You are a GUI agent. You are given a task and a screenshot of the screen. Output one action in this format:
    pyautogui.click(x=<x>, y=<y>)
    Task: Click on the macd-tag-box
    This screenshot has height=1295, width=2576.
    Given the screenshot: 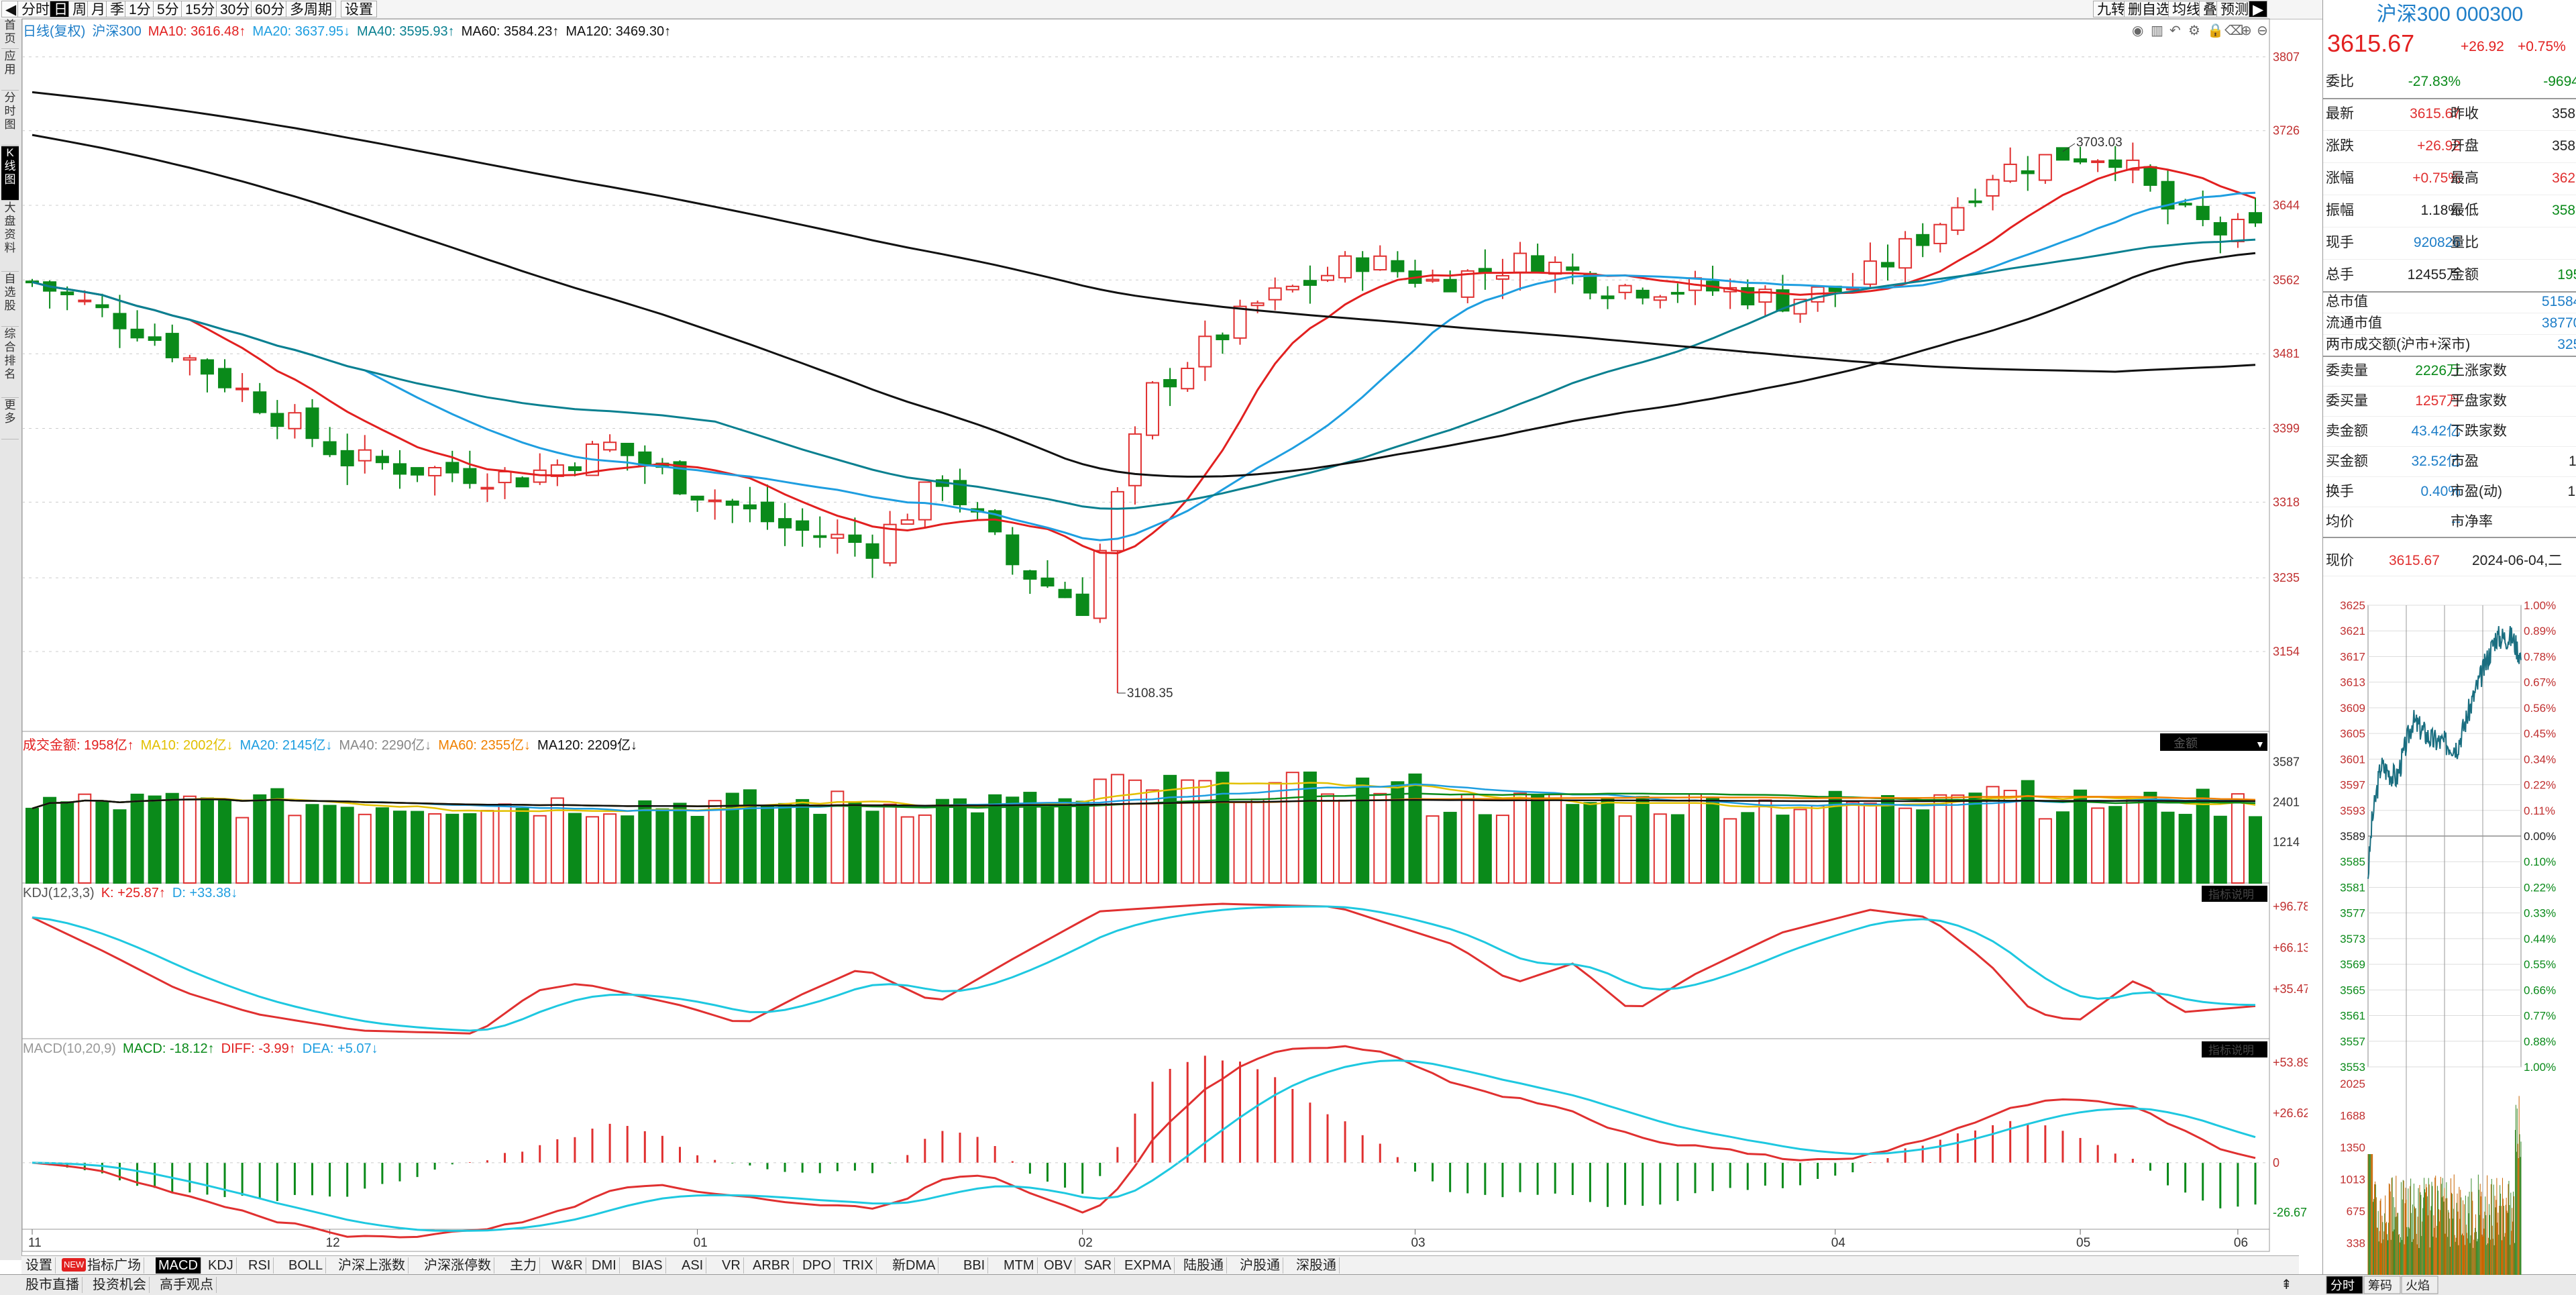 What is the action you would take?
    pyautogui.click(x=2234, y=1049)
    